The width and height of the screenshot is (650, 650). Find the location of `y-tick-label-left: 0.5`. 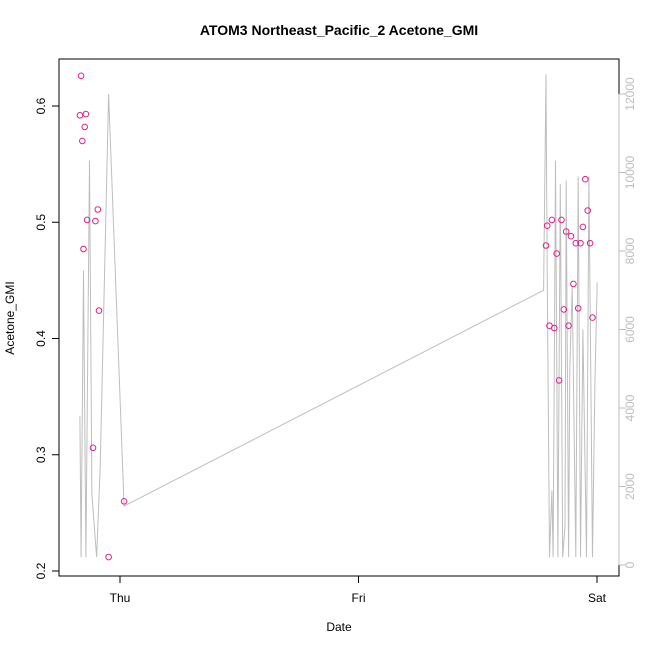

y-tick-label-left: 0.5 is located at coordinates (41, 222).